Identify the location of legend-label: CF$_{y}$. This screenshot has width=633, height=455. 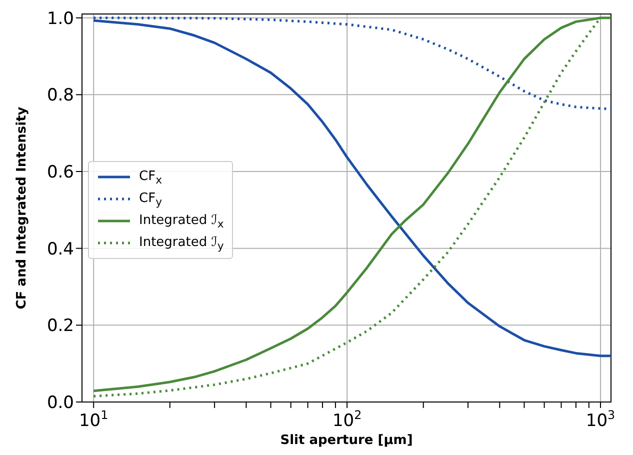
(150, 199).